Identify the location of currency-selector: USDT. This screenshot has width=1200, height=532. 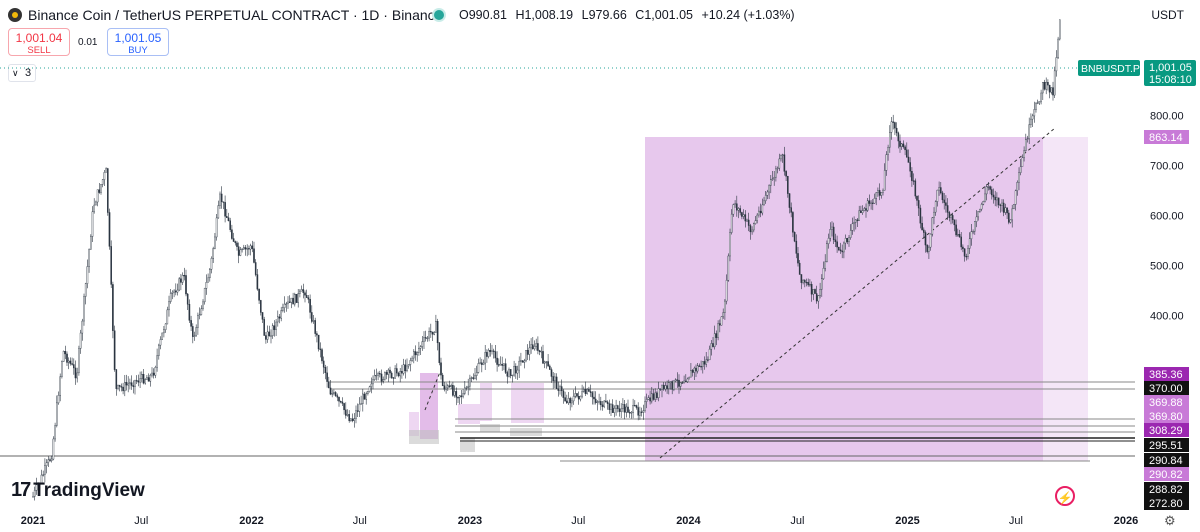
(1167, 15).